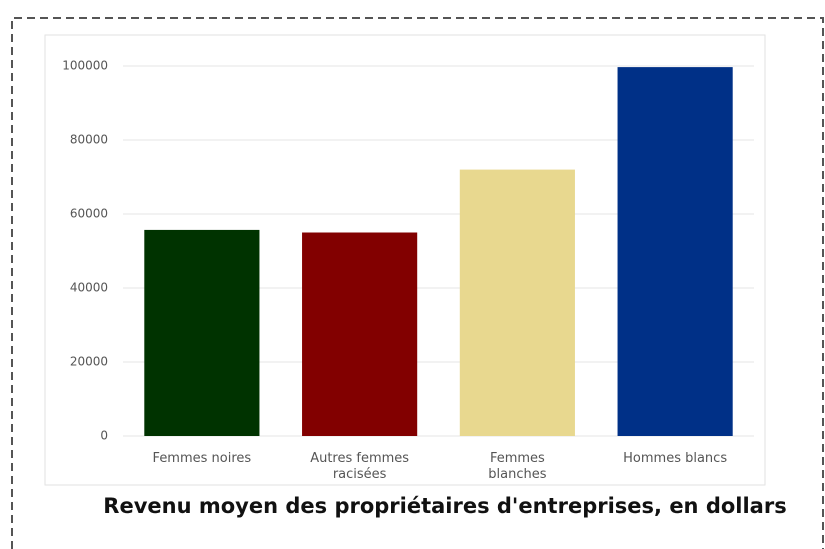  I want to click on x-tick-label: Autres femmes racisées, so click(360, 466).